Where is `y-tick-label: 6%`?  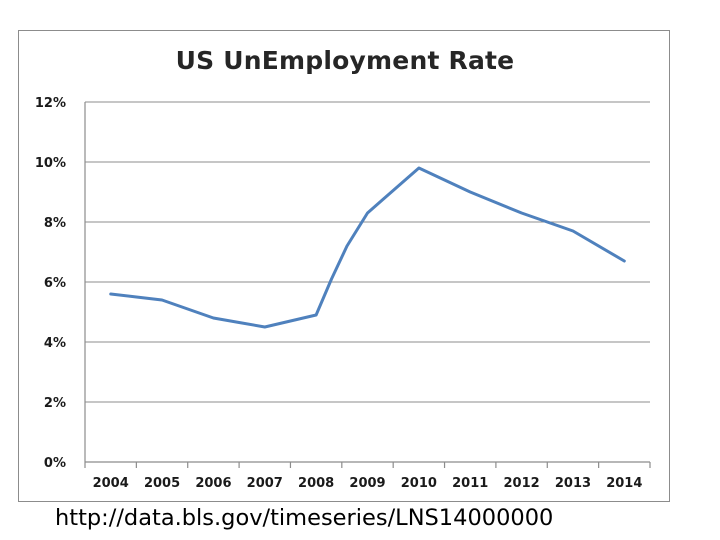 y-tick-label: 6% is located at coordinates (55, 283).